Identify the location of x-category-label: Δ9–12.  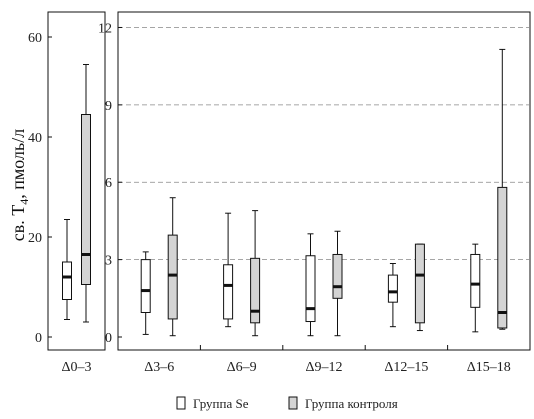
(323, 367).